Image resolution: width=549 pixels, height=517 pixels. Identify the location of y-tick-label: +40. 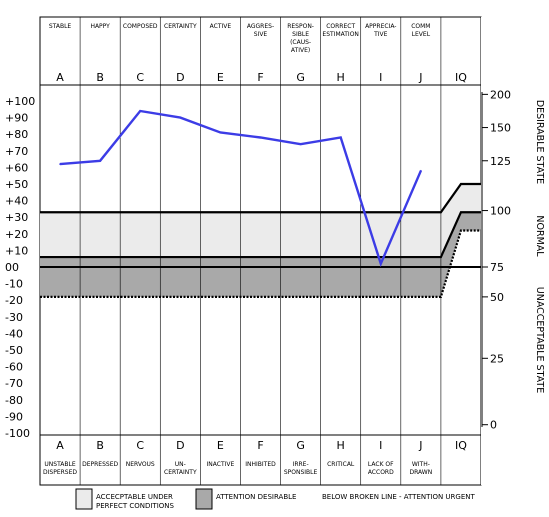
(16, 201).